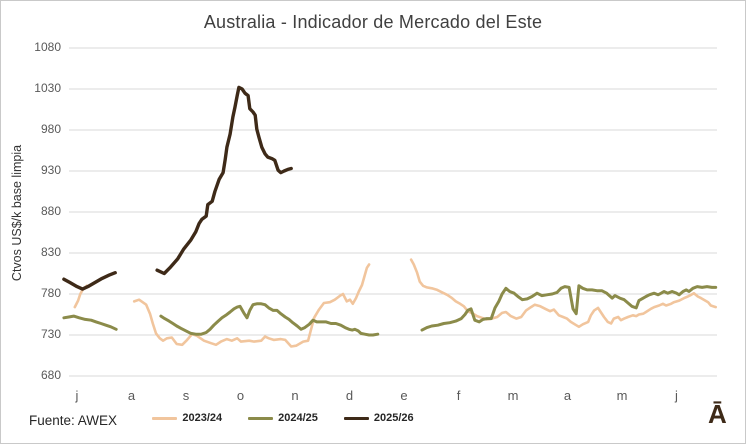 Image resolution: width=746 pixels, height=444 pixels. Describe the element at coordinates (186, 395) in the screenshot. I see `x-tick-label: s` at that location.